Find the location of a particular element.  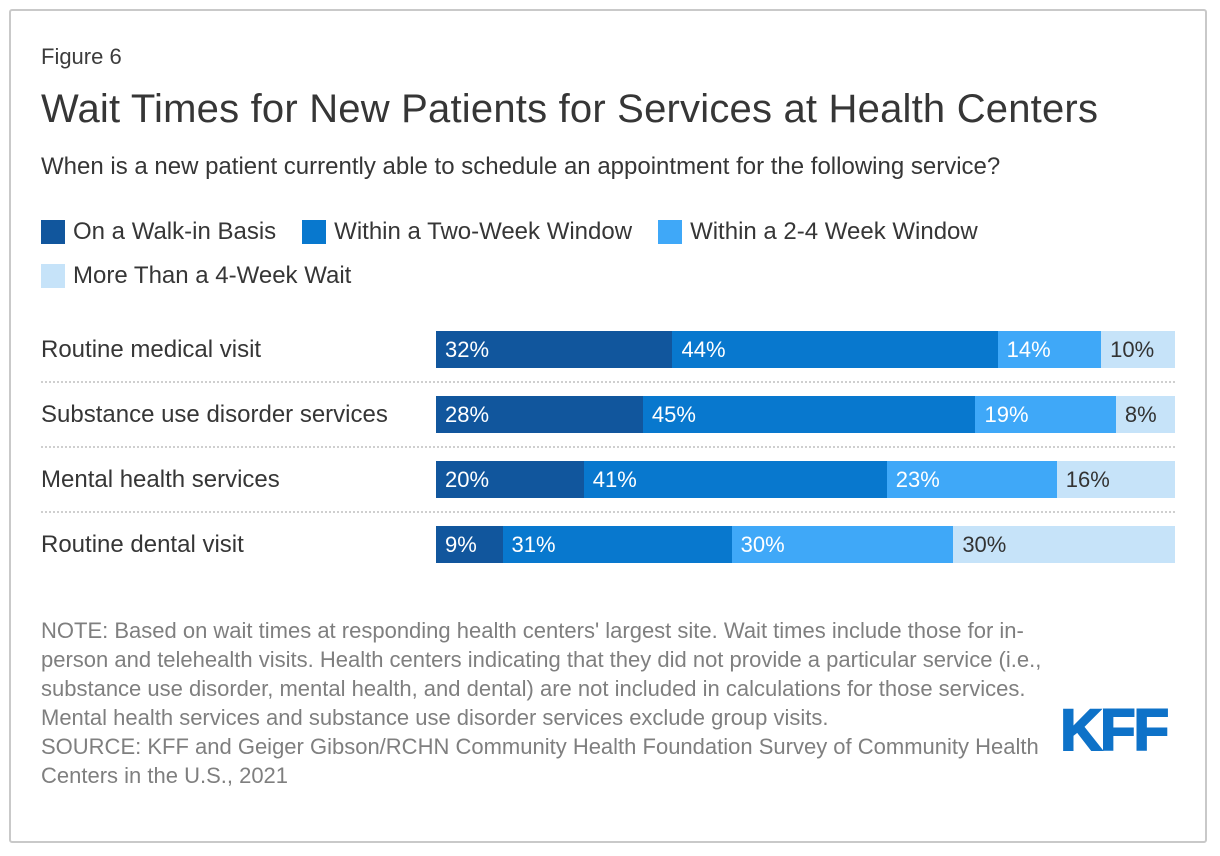

stacked-bar: 28% 45% 19% 8% is located at coordinates (805, 414).